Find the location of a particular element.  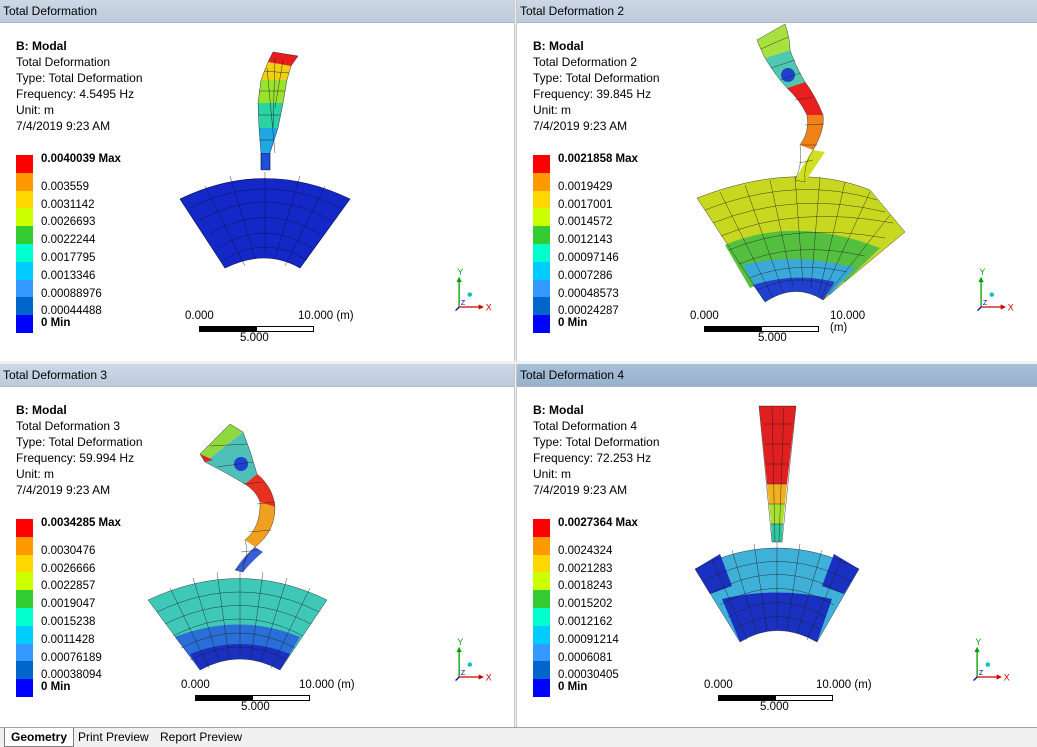

legend-label: 0.00030405 is located at coordinates (588, 675).